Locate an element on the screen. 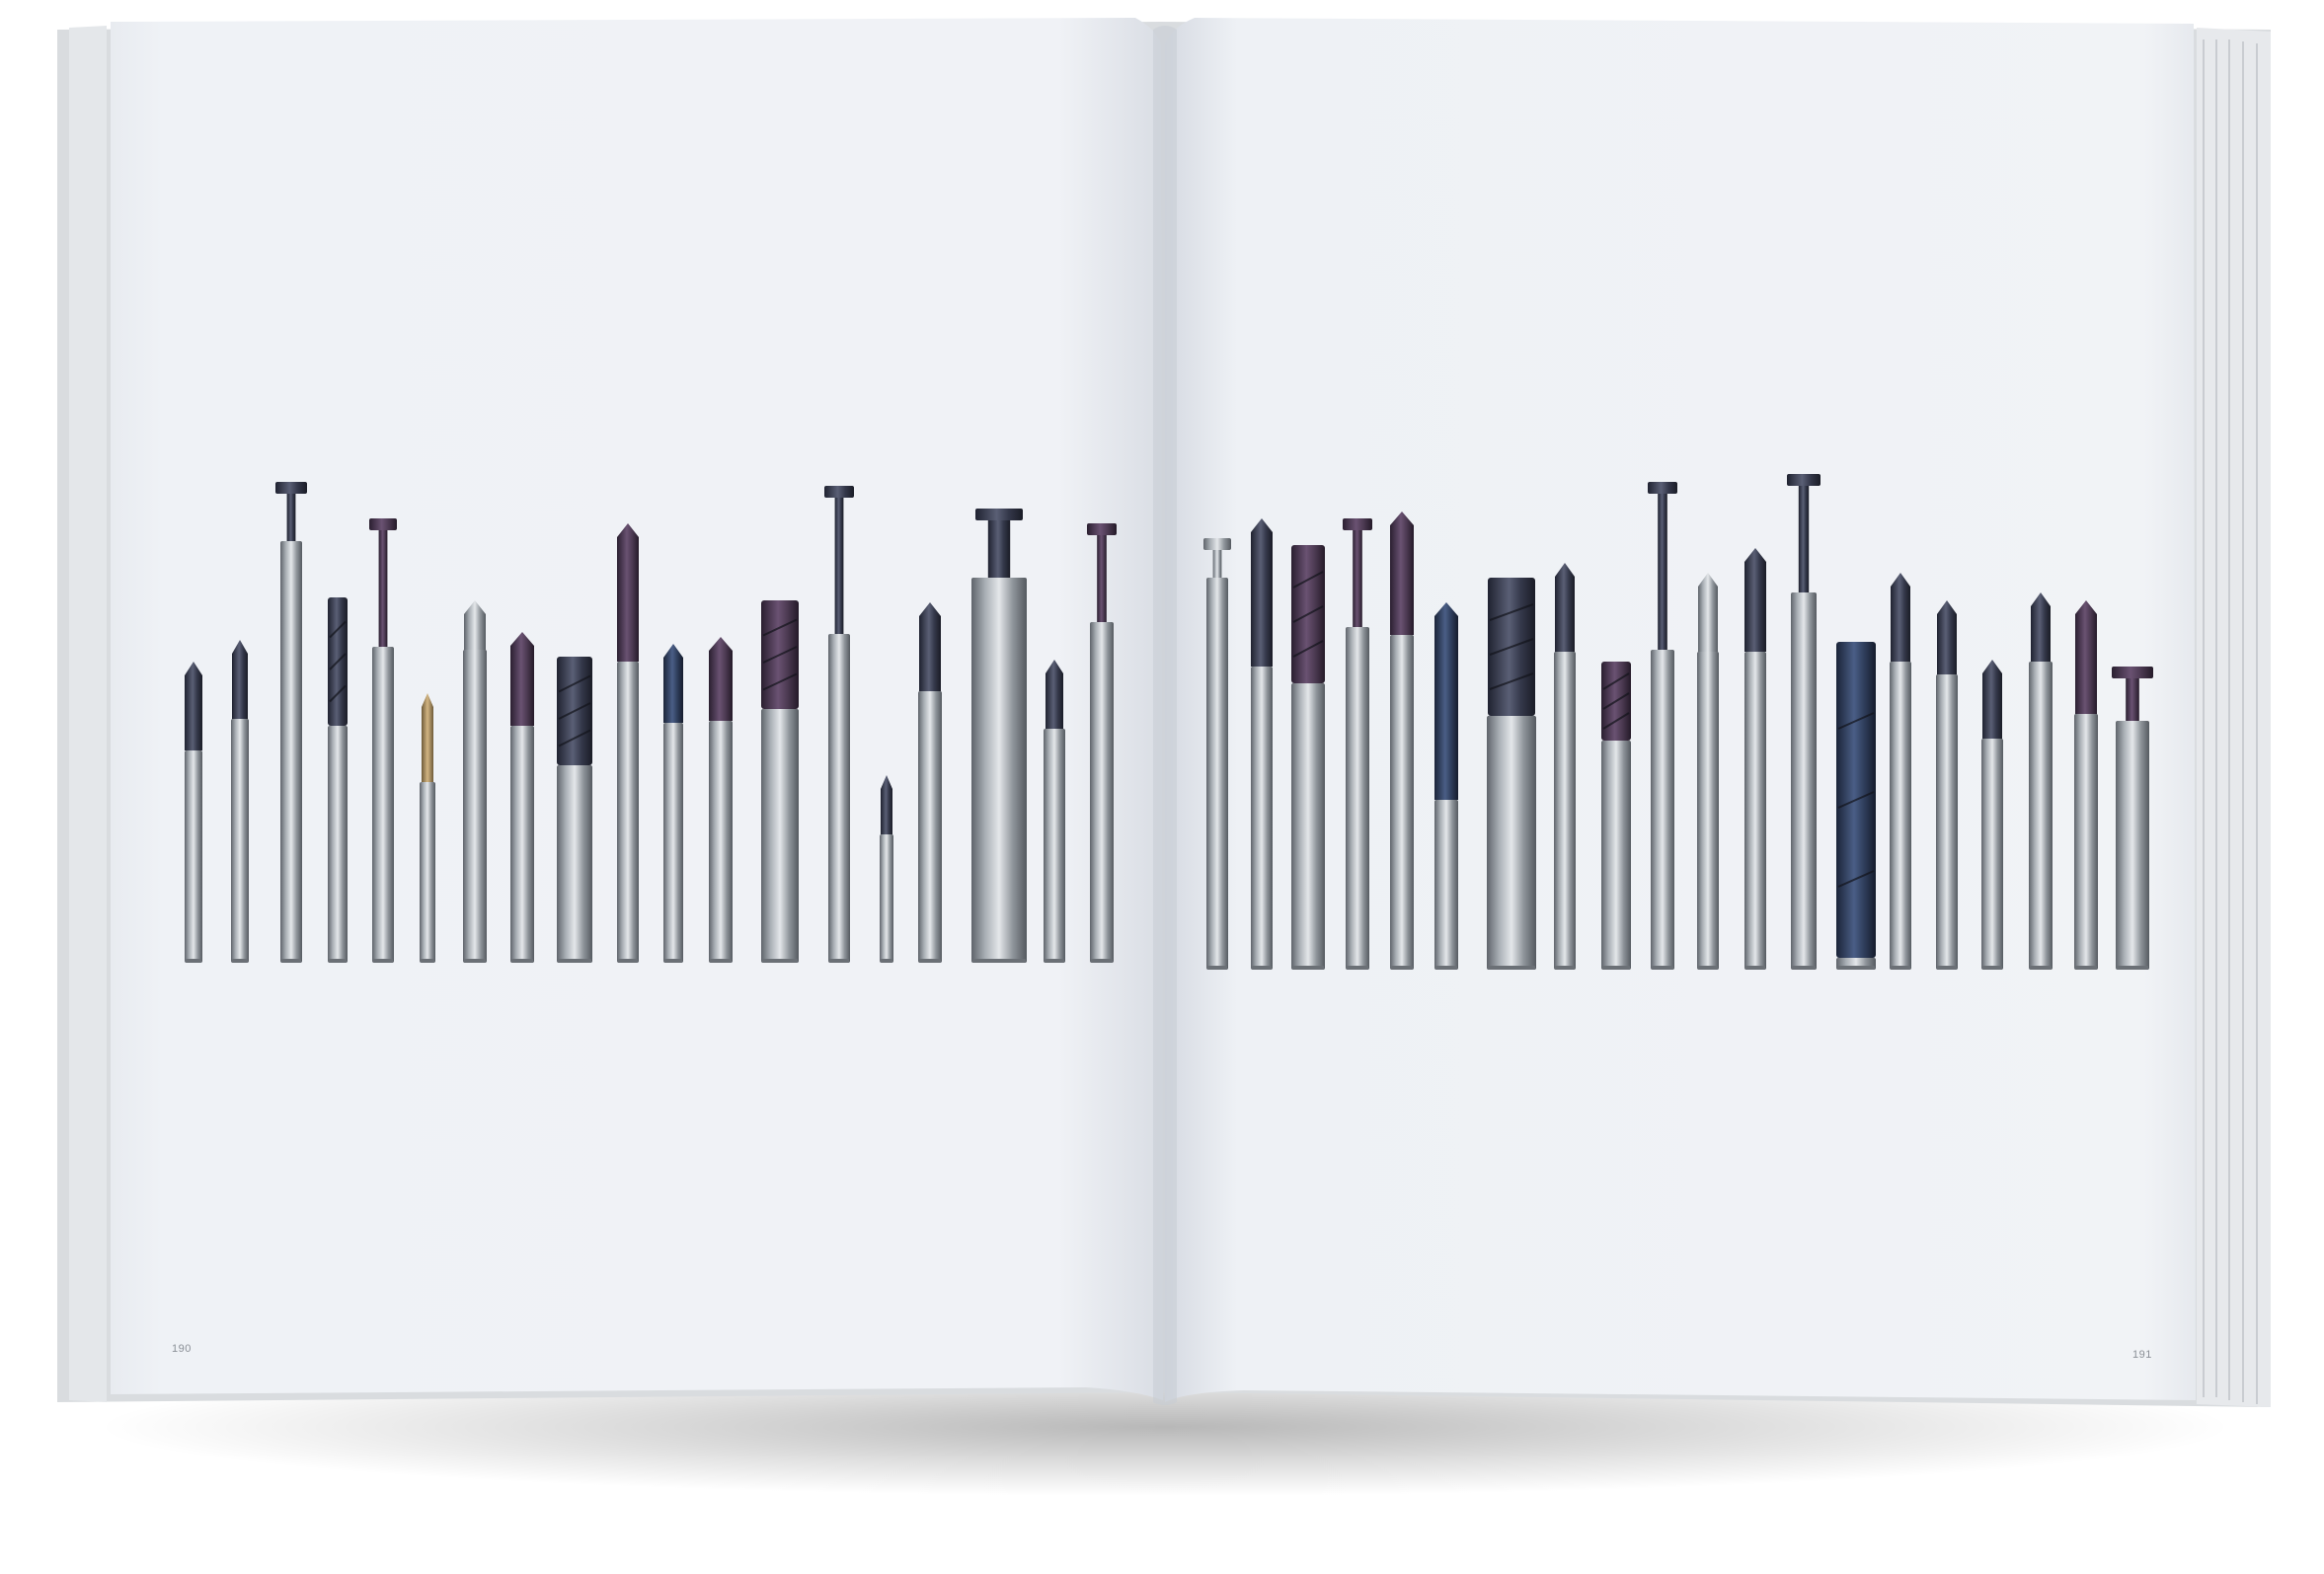 Image resolution: width=2324 pixels, height=1574 pixels. page-number-right: 191 is located at coordinates (2142, 1355).